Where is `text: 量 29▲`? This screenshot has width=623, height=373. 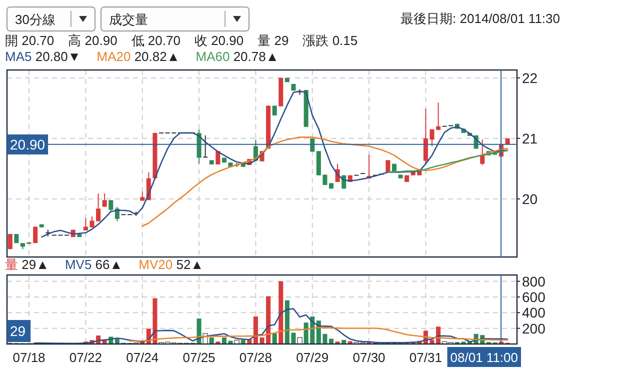 text: 量 29▲ is located at coordinates (27, 264).